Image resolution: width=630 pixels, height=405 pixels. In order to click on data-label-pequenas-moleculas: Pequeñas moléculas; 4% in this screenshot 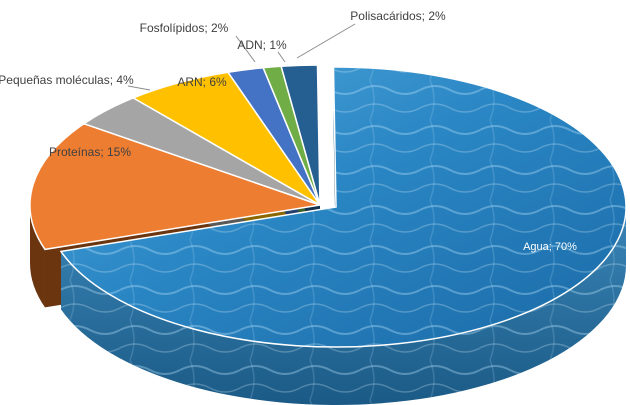, I will do `click(67, 80)`.